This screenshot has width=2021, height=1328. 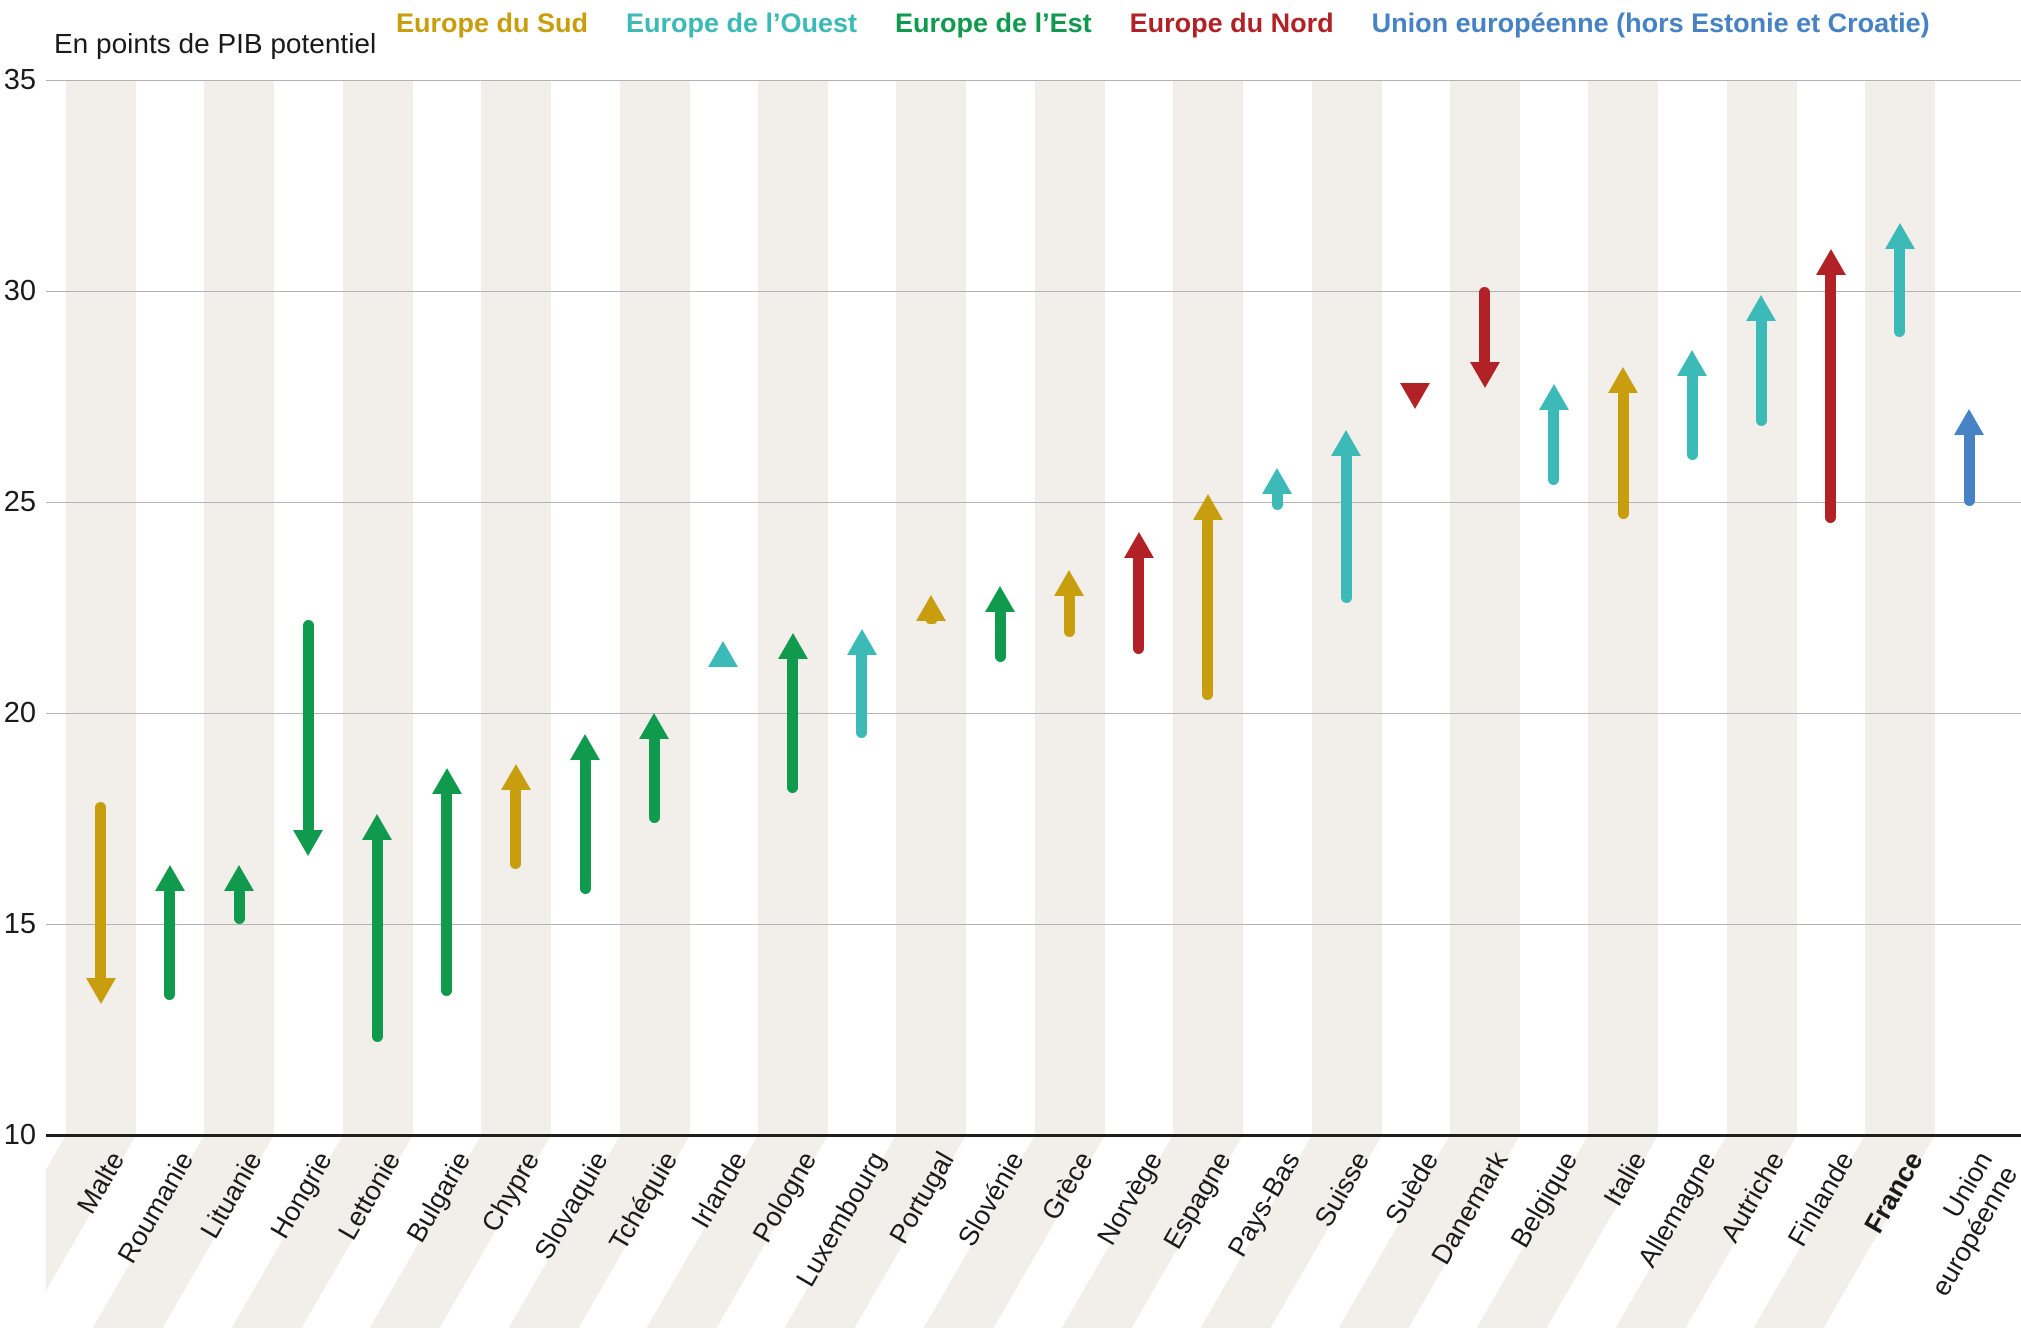 What do you see at coordinates (742, 23) in the screenshot?
I see `legend-item-ouest: Europe de l’Ouest` at bounding box center [742, 23].